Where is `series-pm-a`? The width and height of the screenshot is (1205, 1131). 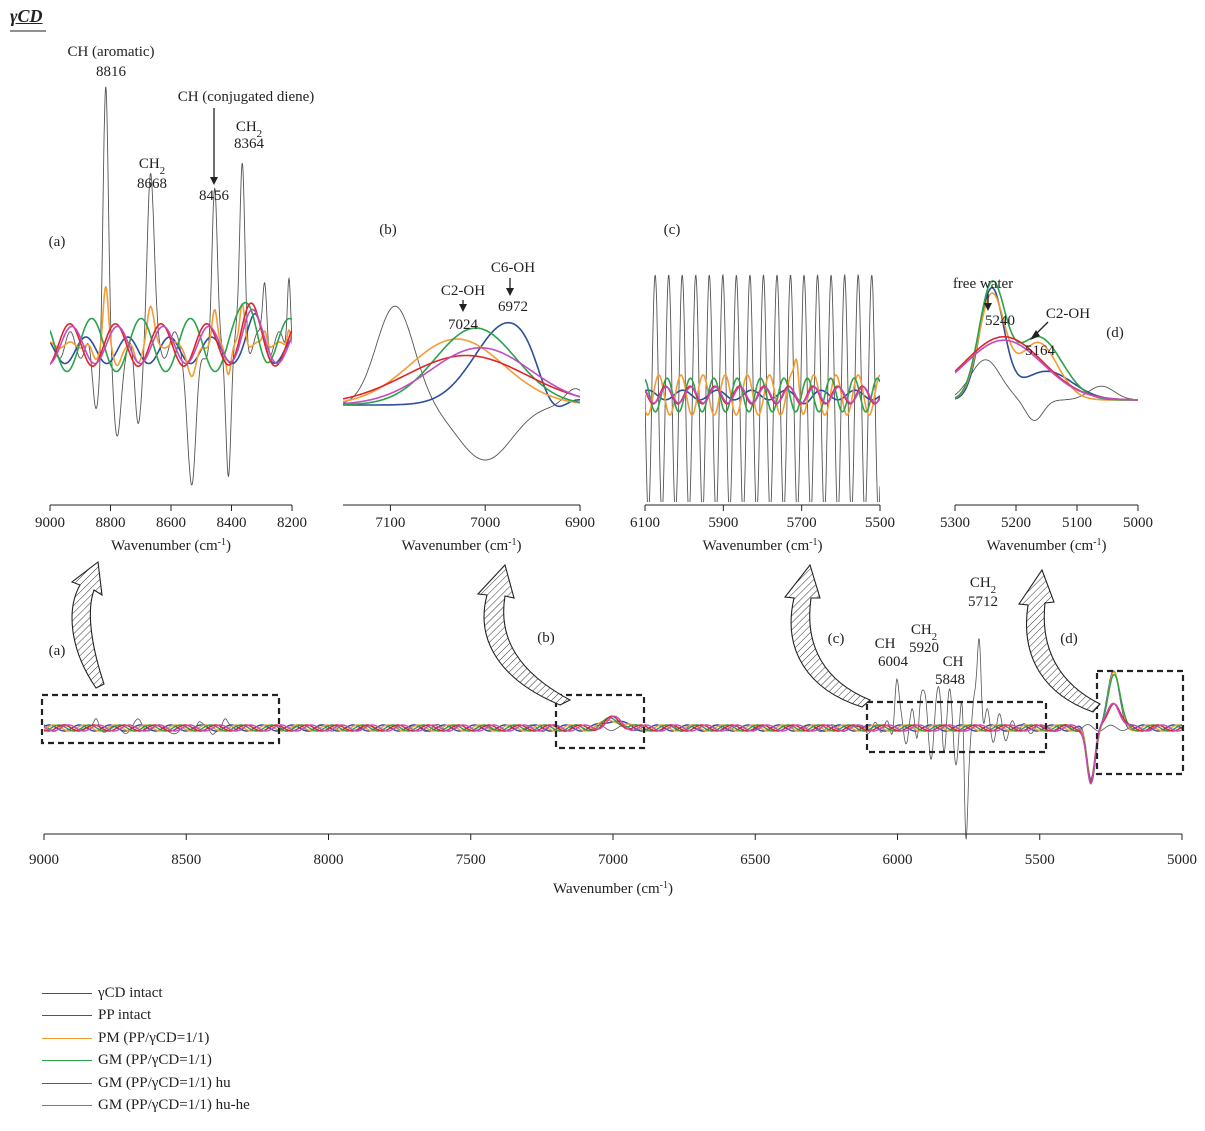
series-pm-a is located at coordinates (171, 331).